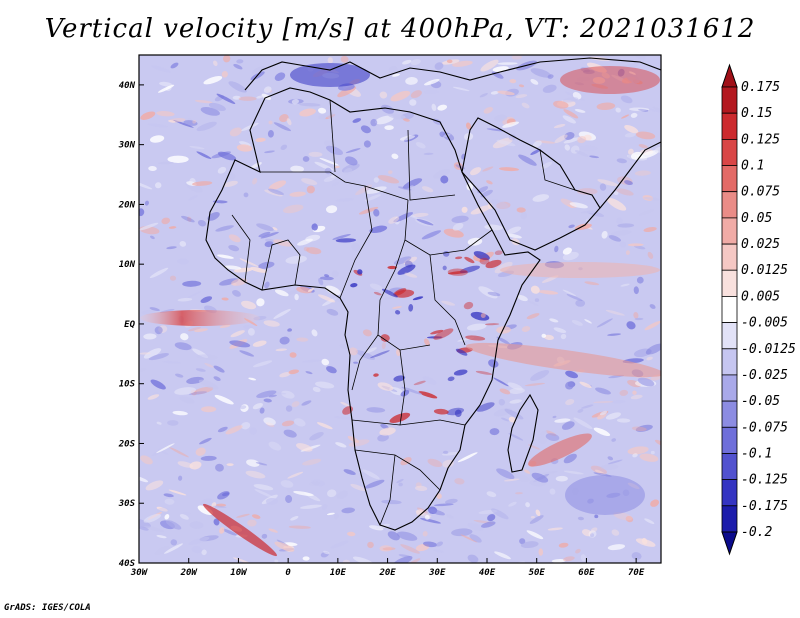 The image size is (800, 618). What do you see at coordinates (729, 543) in the screenshot?
I see `colorbar-bottom-arrow` at bounding box center [729, 543].